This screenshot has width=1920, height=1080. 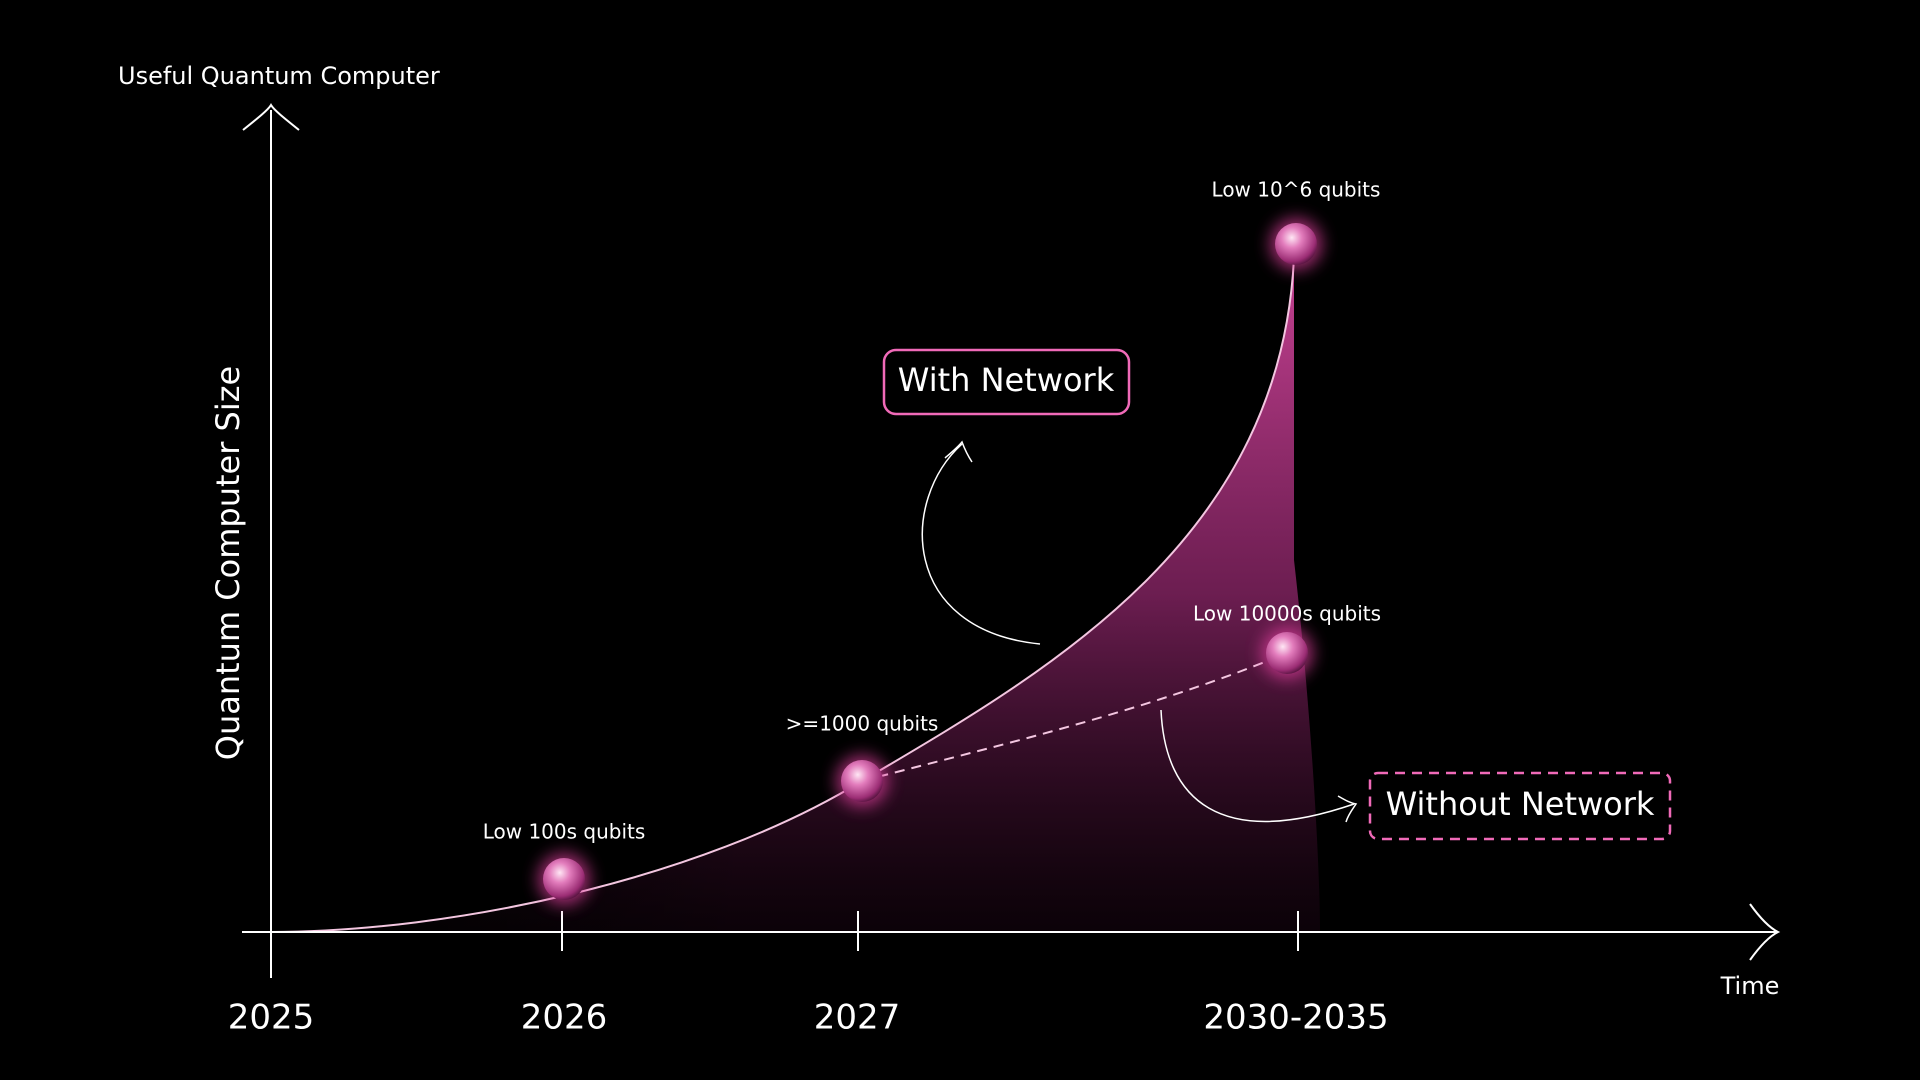 What do you see at coordinates (1295, 1018) in the screenshot?
I see `year-label: 2030-2035` at bounding box center [1295, 1018].